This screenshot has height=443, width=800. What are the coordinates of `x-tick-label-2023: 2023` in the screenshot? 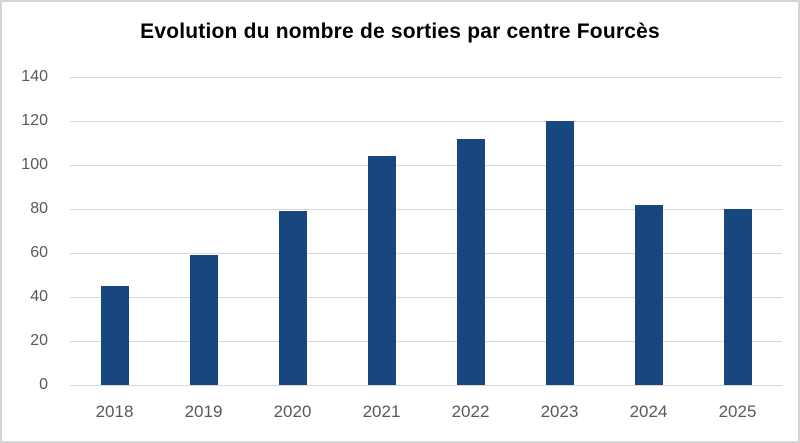 It's located at (559, 411).